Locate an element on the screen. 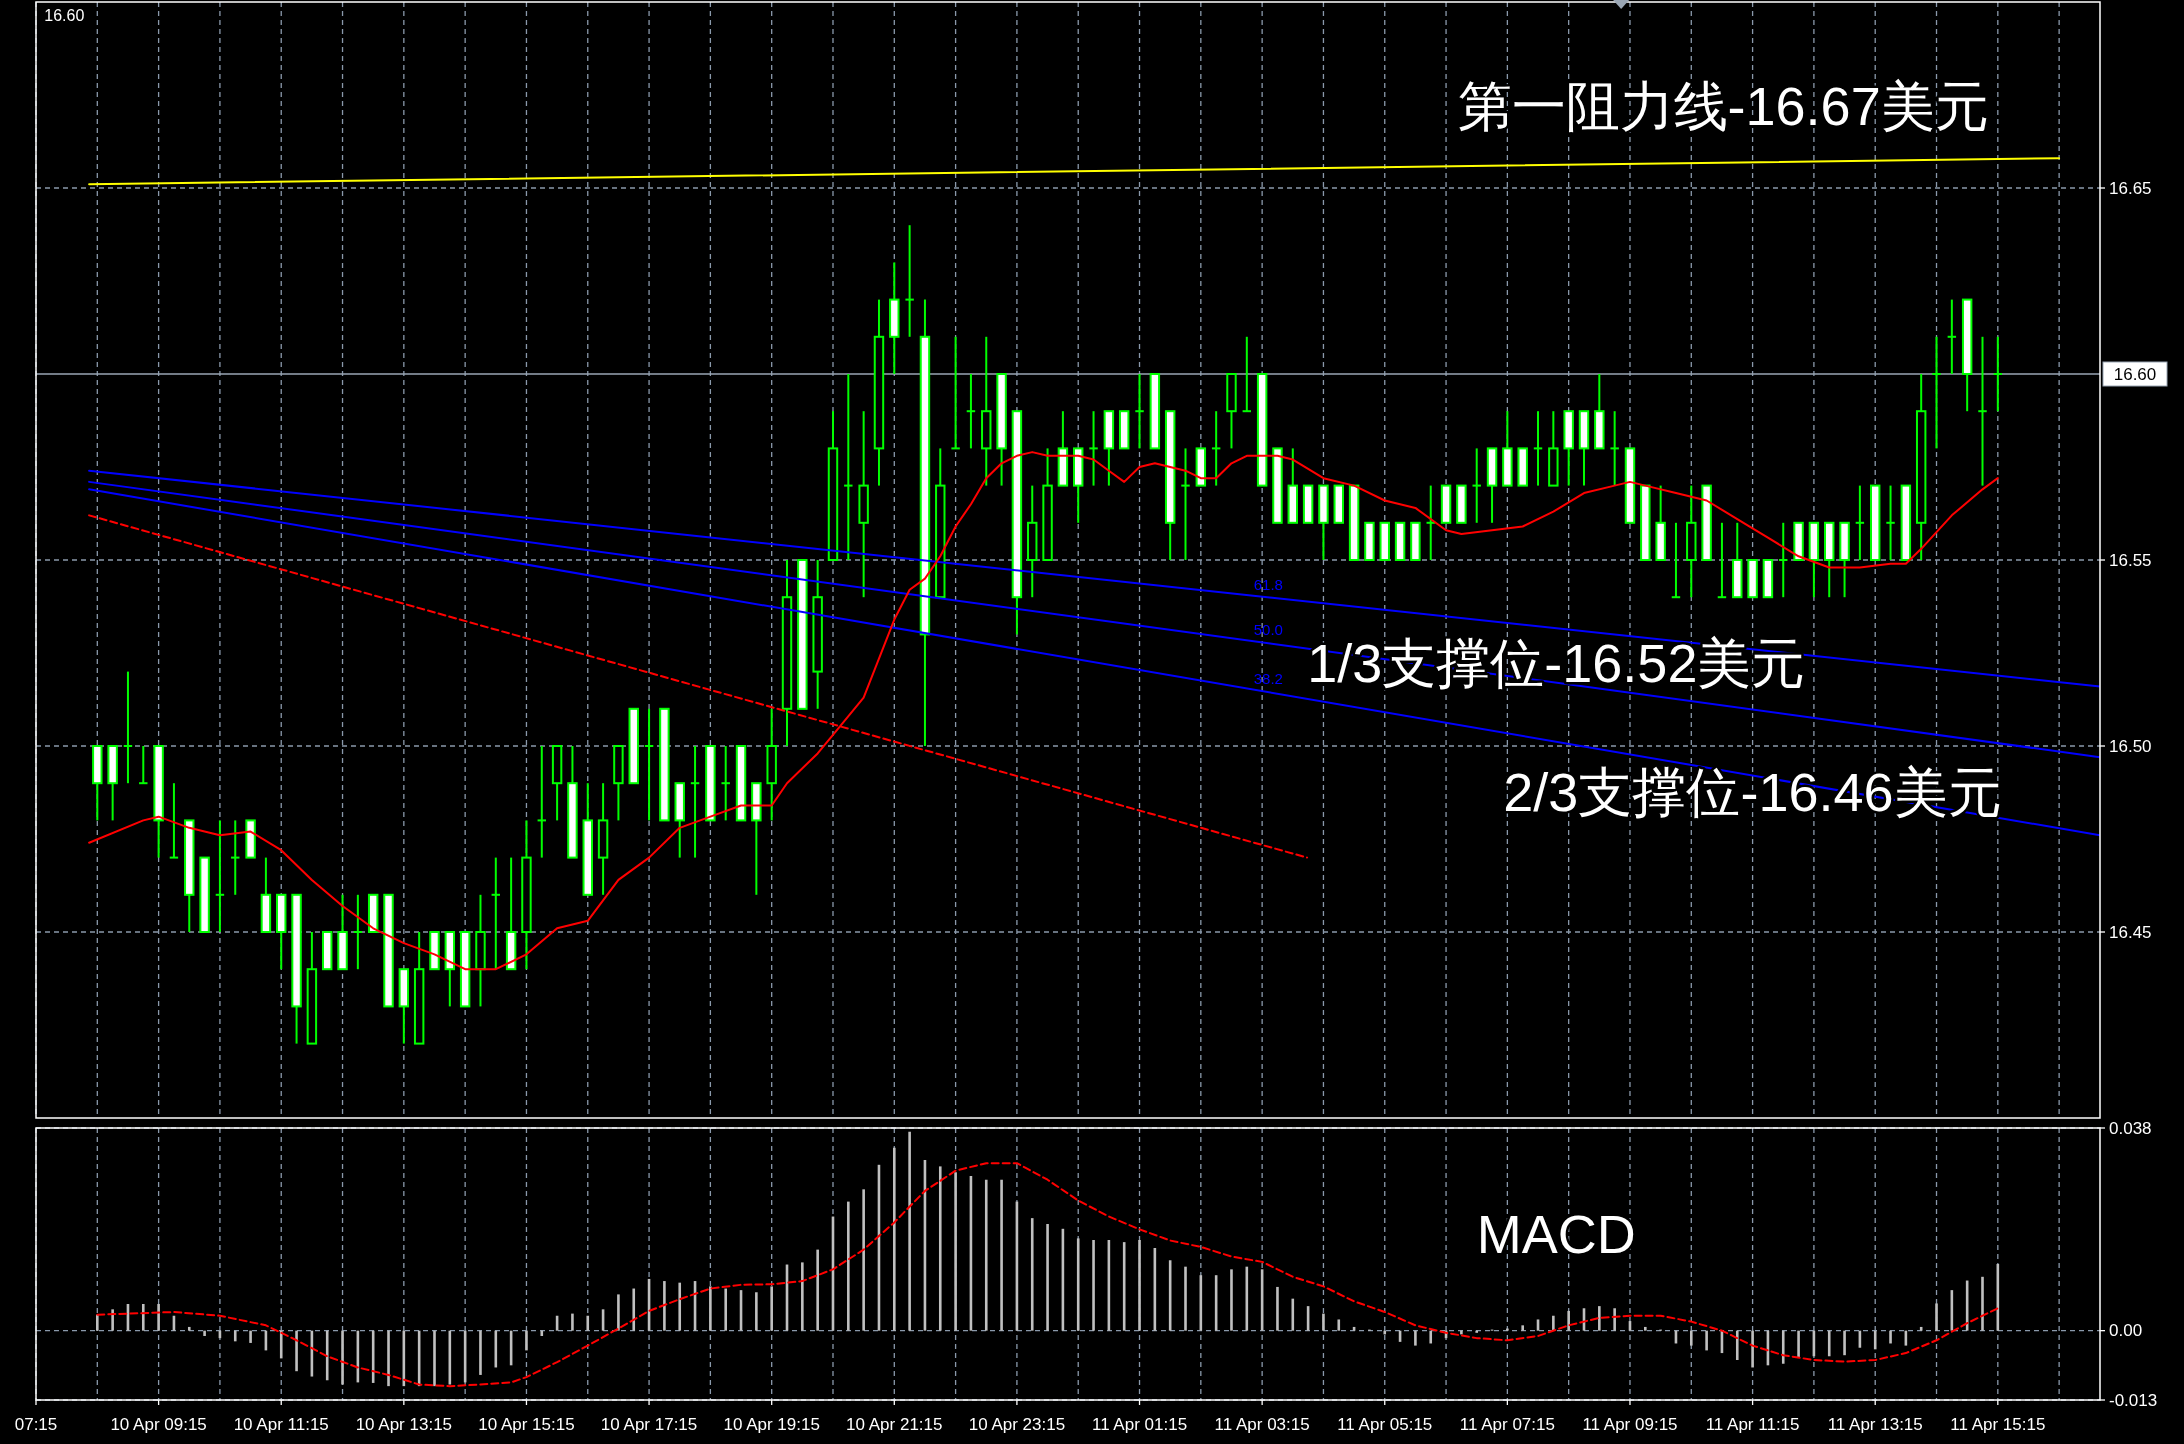  annotation: 16.60 is located at coordinates (64, 15).